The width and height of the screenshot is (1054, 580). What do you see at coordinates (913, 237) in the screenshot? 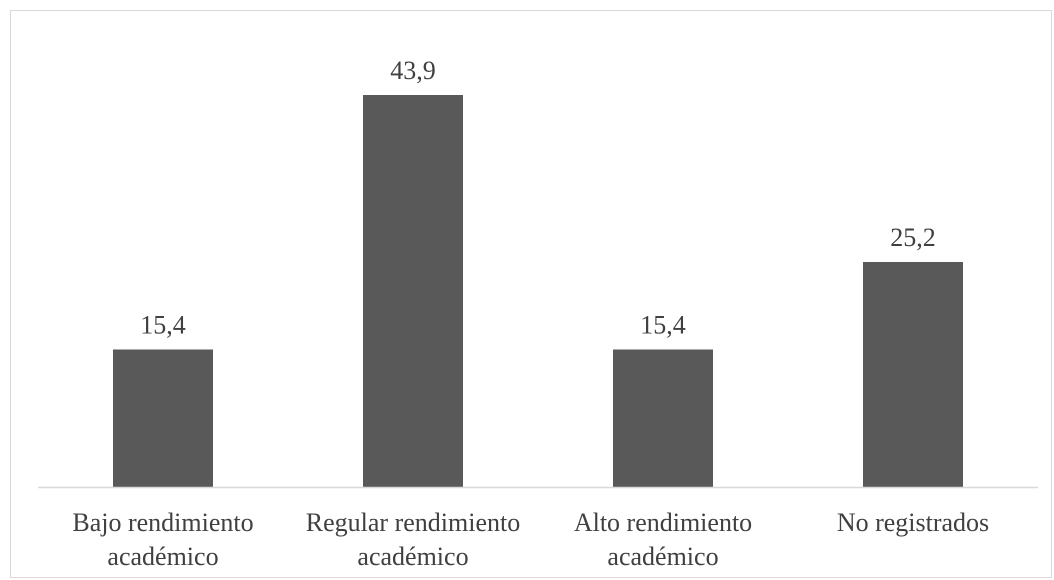
I see `data-label-4: 25,2` at bounding box center [913, 237].